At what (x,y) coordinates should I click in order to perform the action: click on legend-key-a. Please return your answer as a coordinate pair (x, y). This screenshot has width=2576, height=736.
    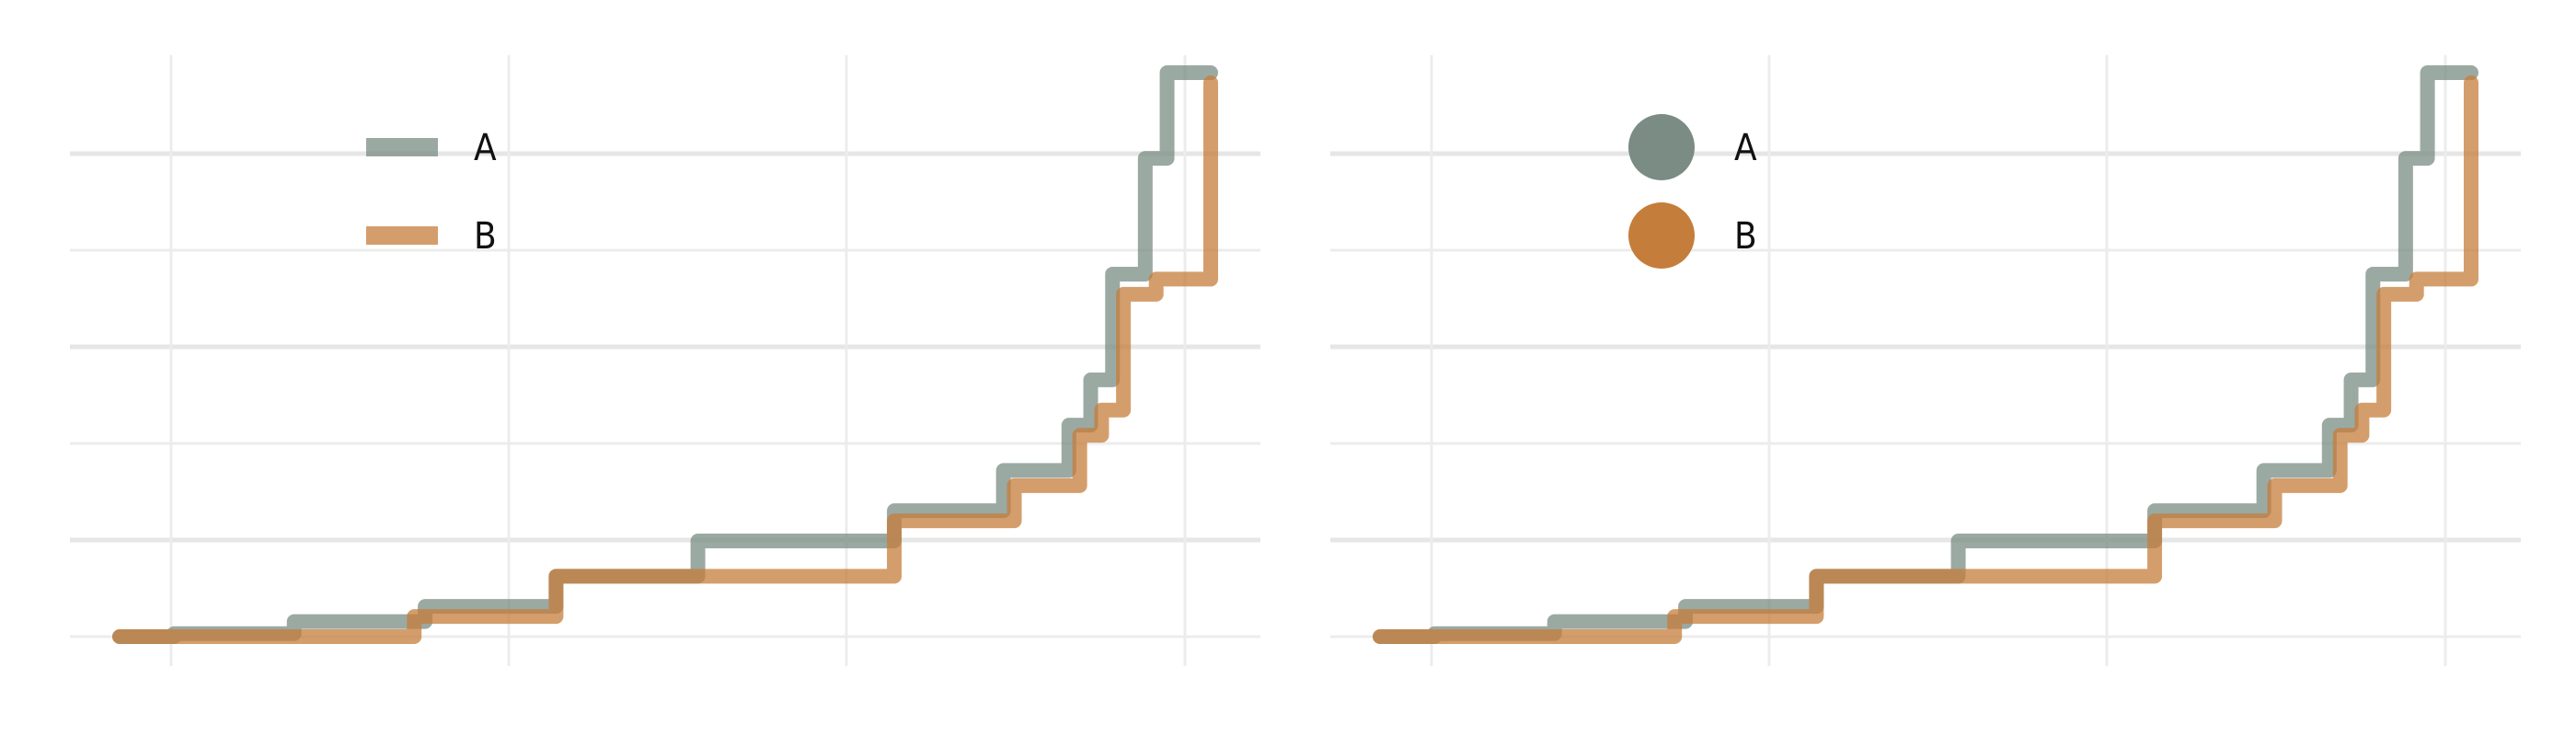
    Looking at the image, I should click on (1661, 147).